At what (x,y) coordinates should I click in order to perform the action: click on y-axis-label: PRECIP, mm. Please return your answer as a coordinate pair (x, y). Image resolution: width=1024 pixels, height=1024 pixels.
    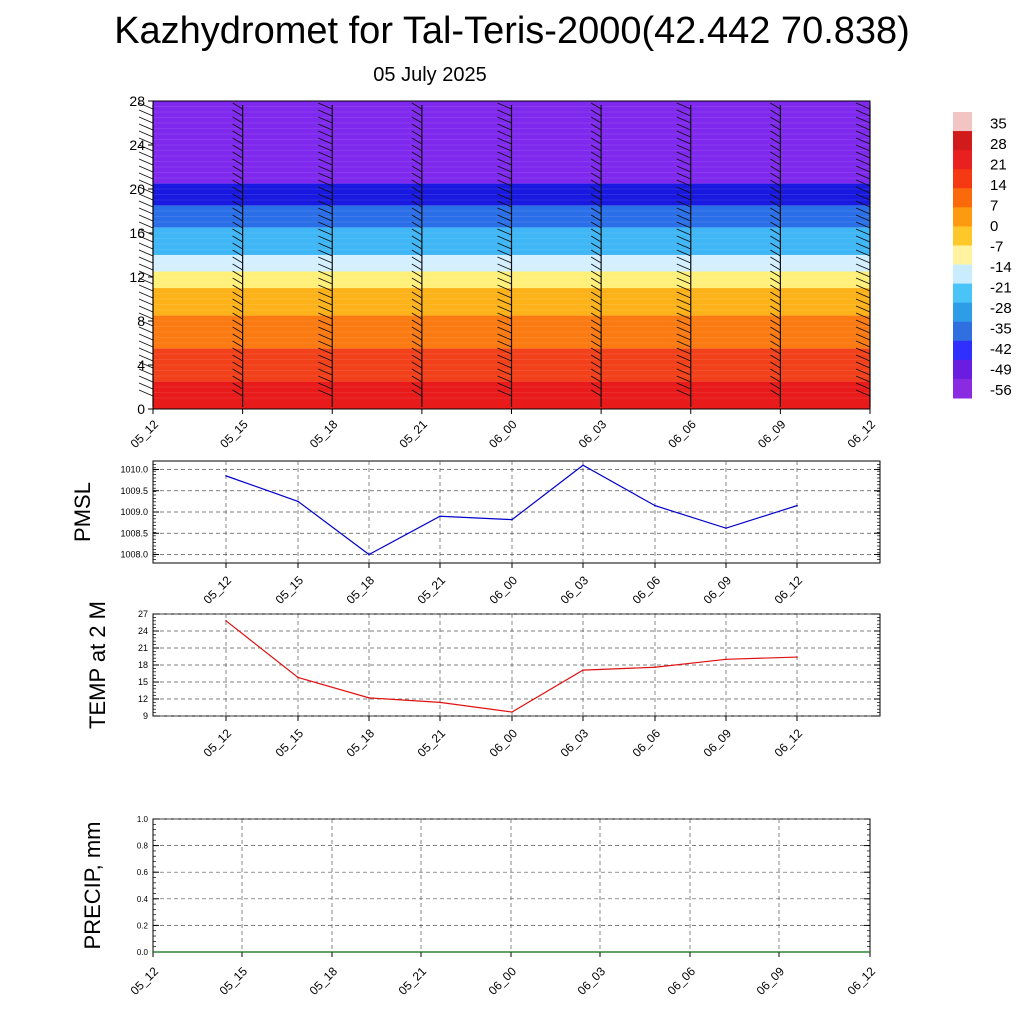
    Looking at the image, I should click on (92, 886).